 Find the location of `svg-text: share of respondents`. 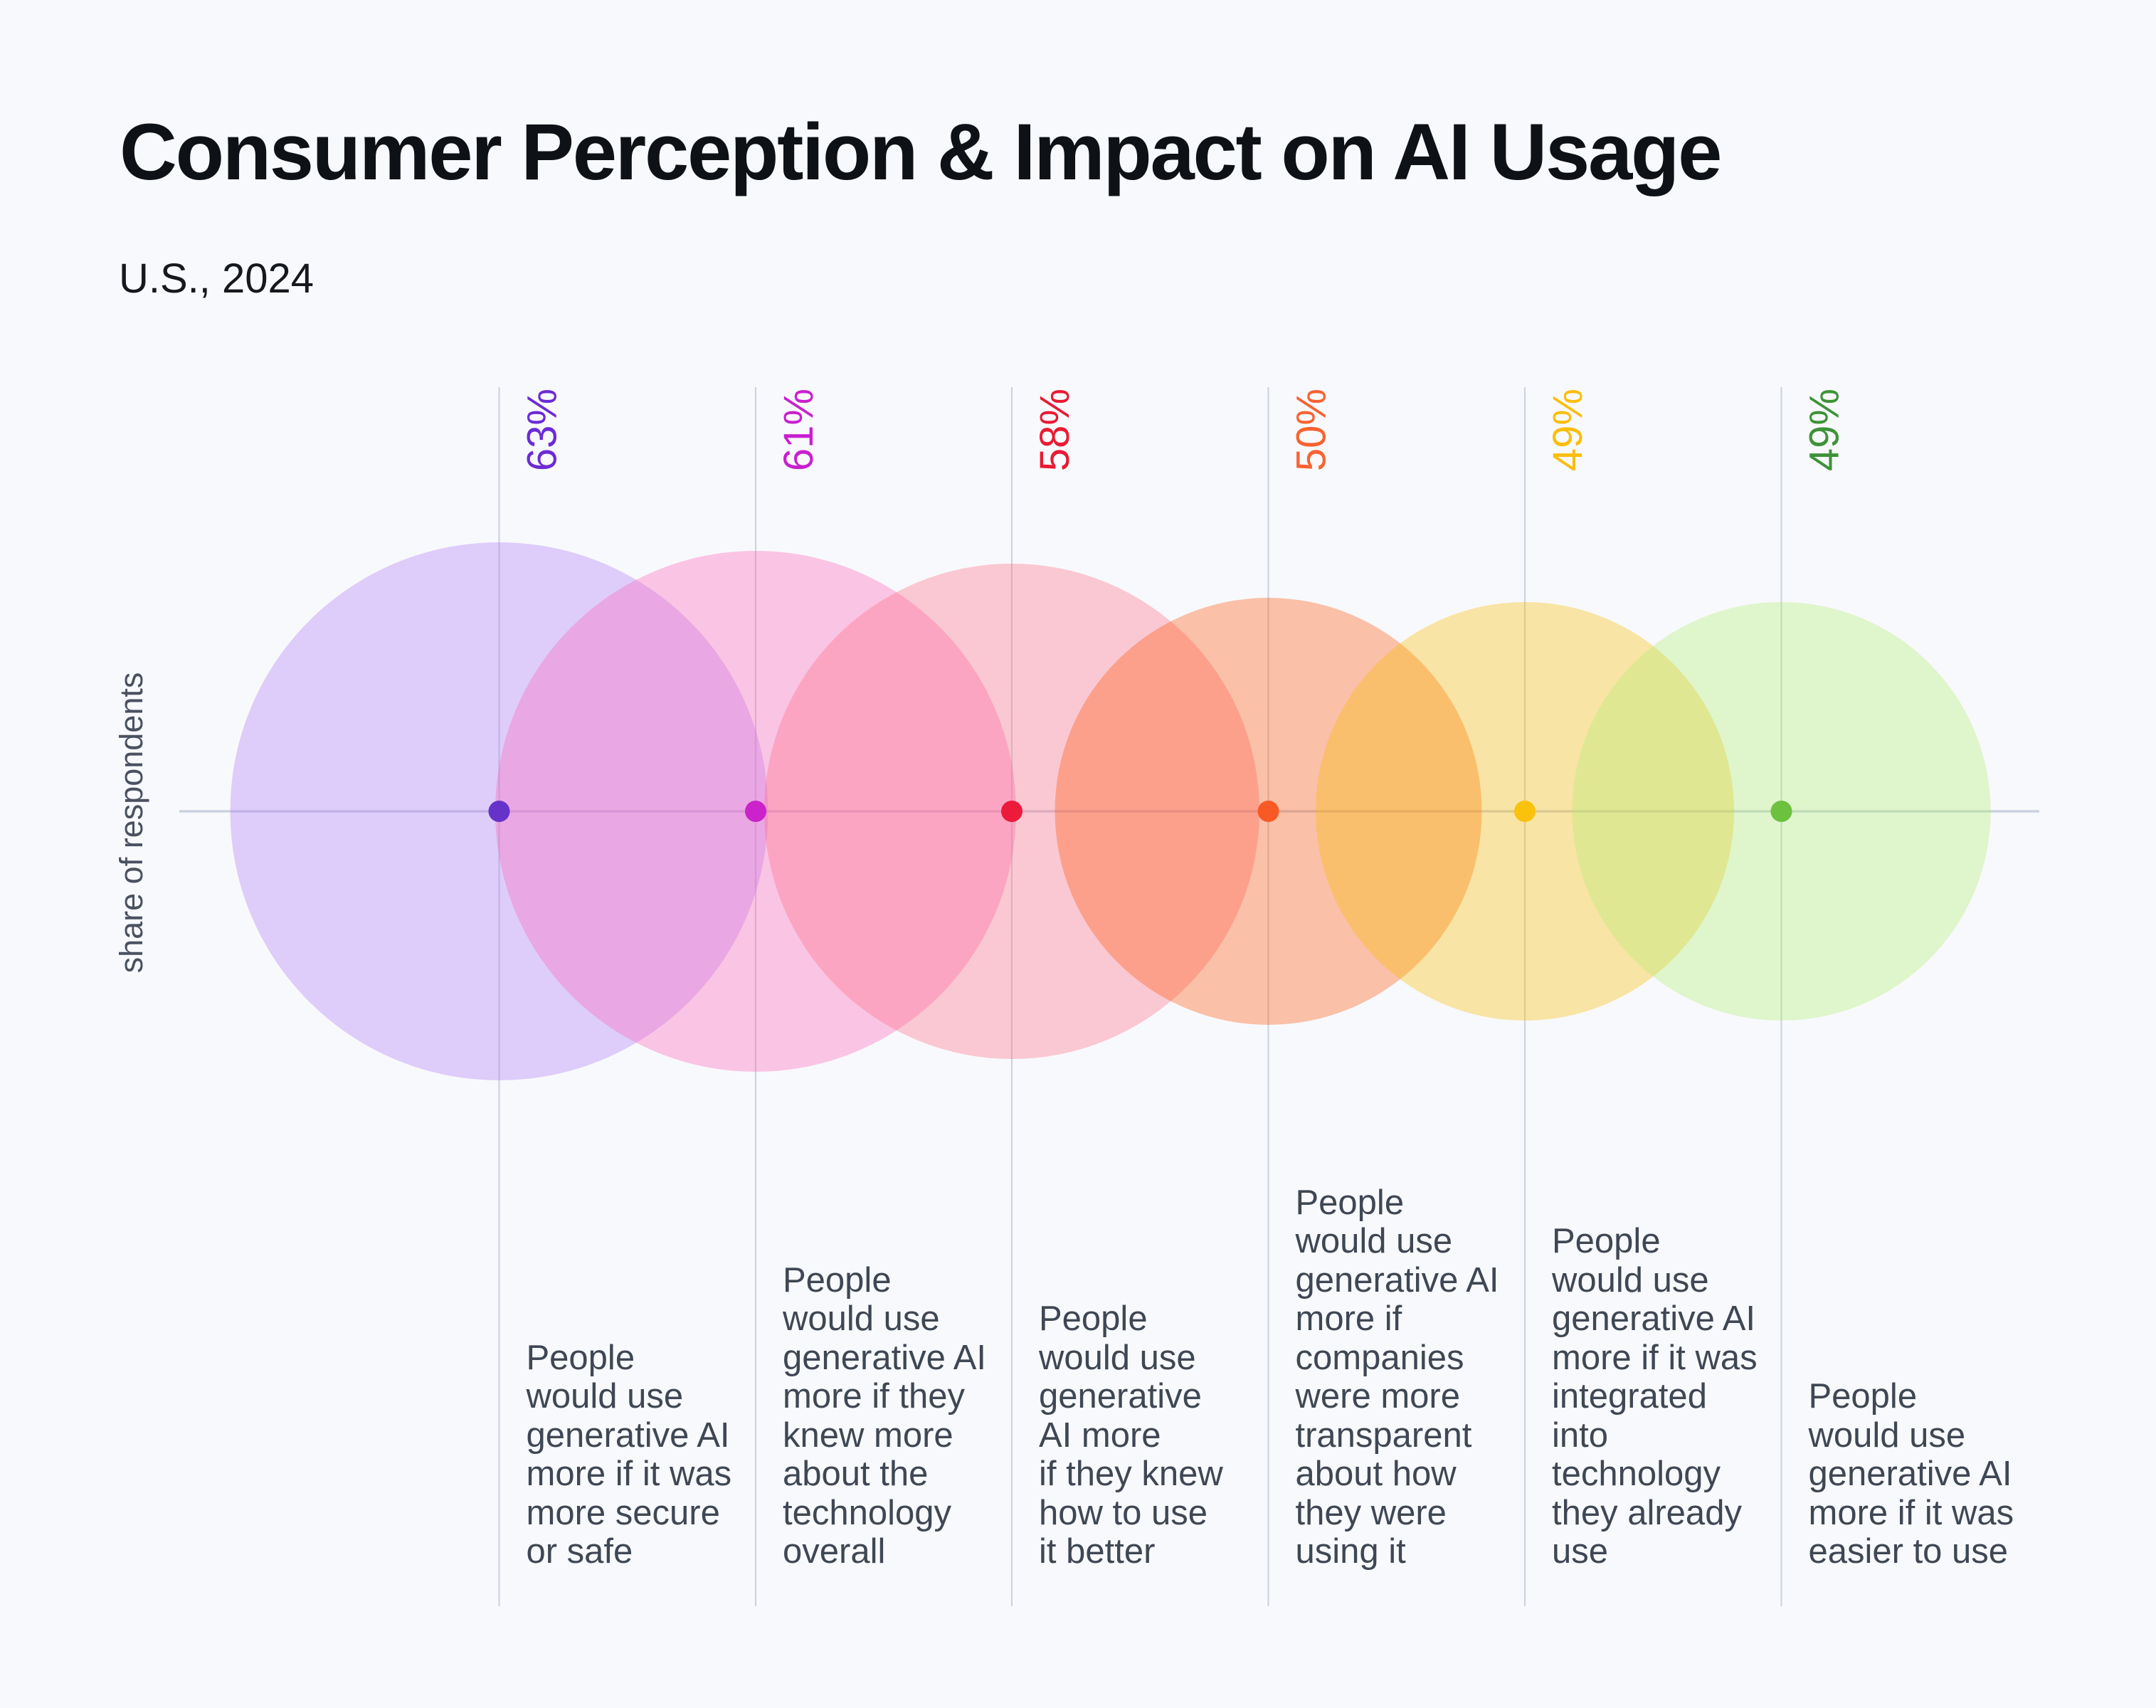

svg-text: share of respondents is located at coordinates (131, 823).